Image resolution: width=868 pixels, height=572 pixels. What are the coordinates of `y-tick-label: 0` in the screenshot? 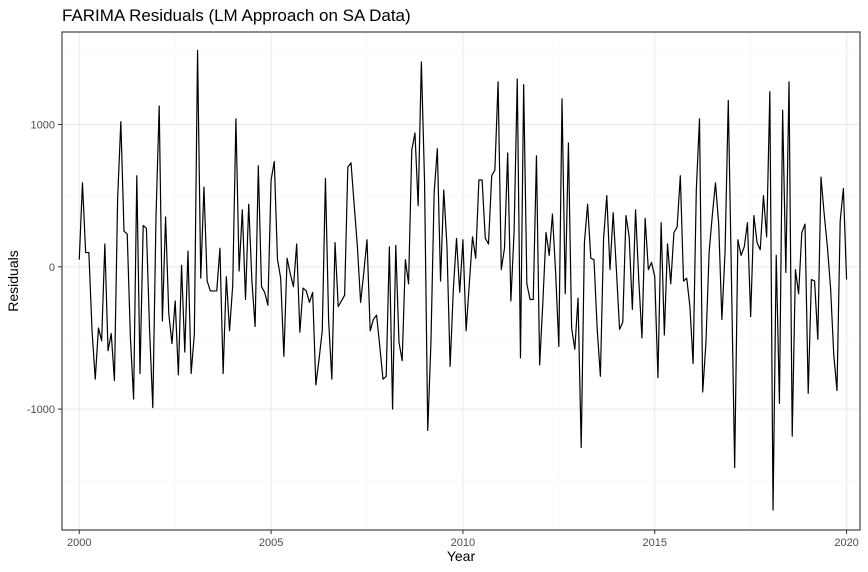 It's located at (52, 268).